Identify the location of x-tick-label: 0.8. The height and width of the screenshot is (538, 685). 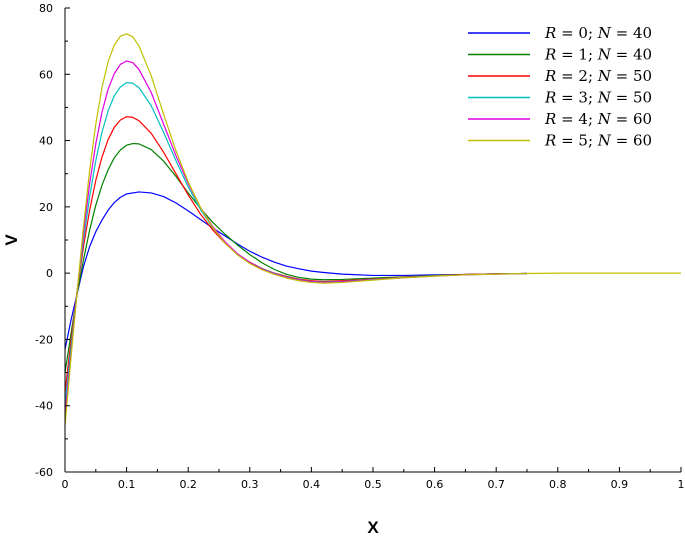
(558, 484).